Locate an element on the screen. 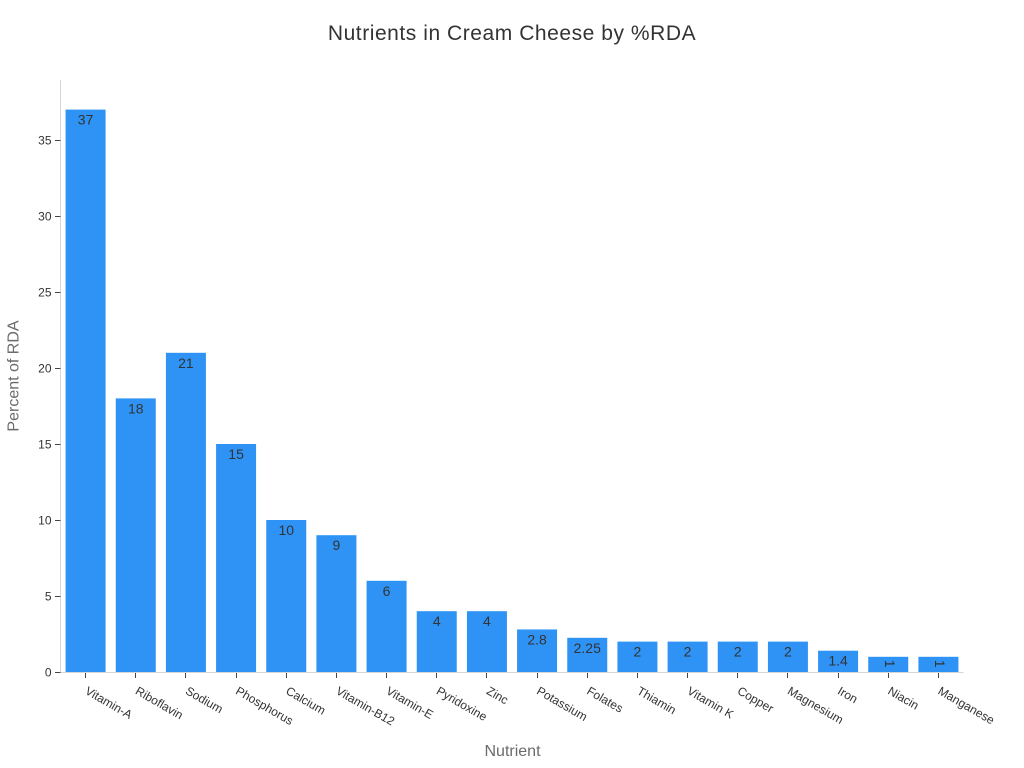  svg-text: Iron is located at coordinates (847, 695).